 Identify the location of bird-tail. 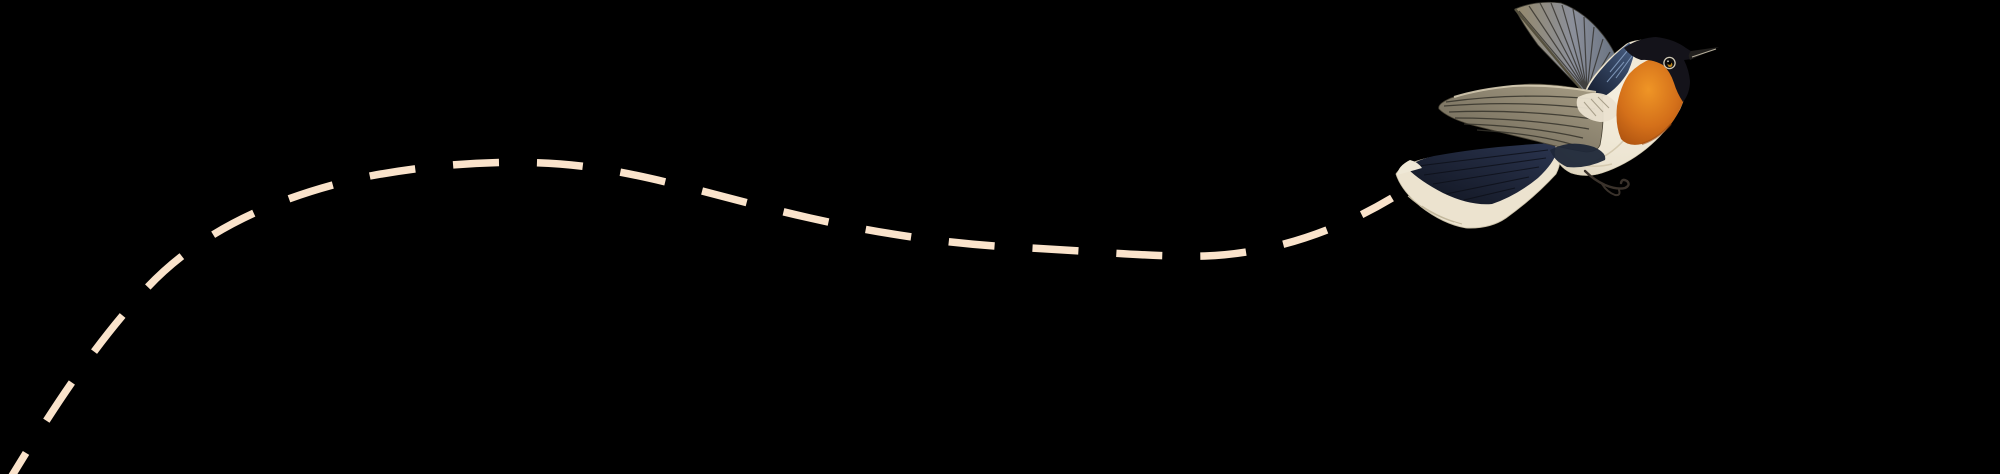
(1478, 186).